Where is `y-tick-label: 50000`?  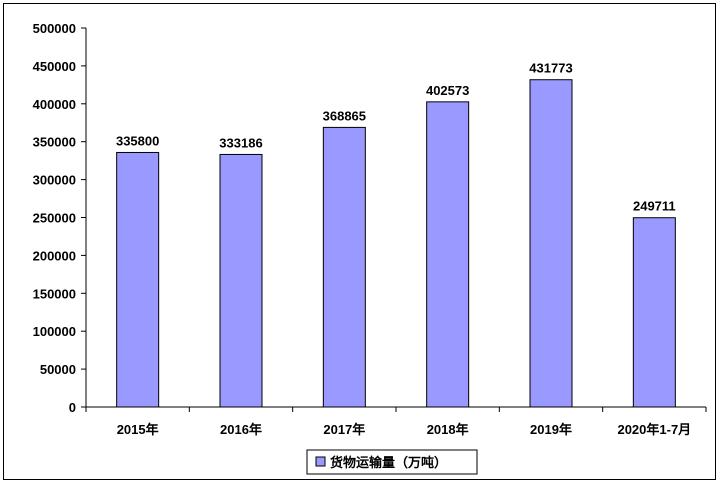 y-tick-label: 50000 is located at coordinates (58, 369).